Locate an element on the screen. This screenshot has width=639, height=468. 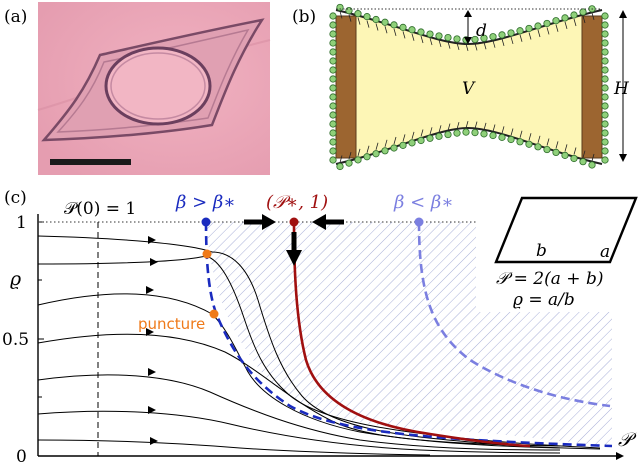
scale-bar is located at coordinates (90, 162).